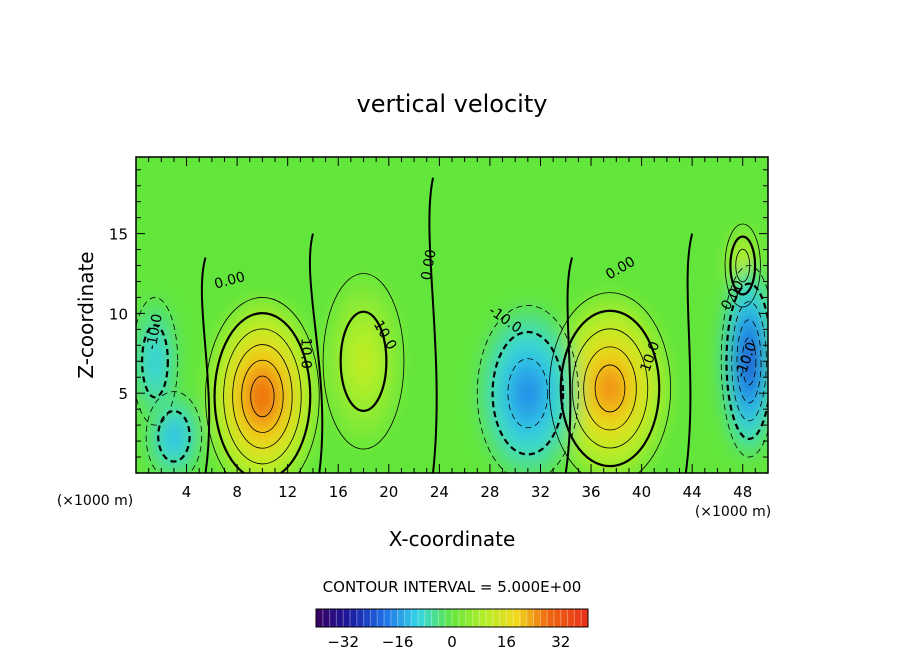  I want to click on colorbar-tick-label: 32, so click(560, 642).